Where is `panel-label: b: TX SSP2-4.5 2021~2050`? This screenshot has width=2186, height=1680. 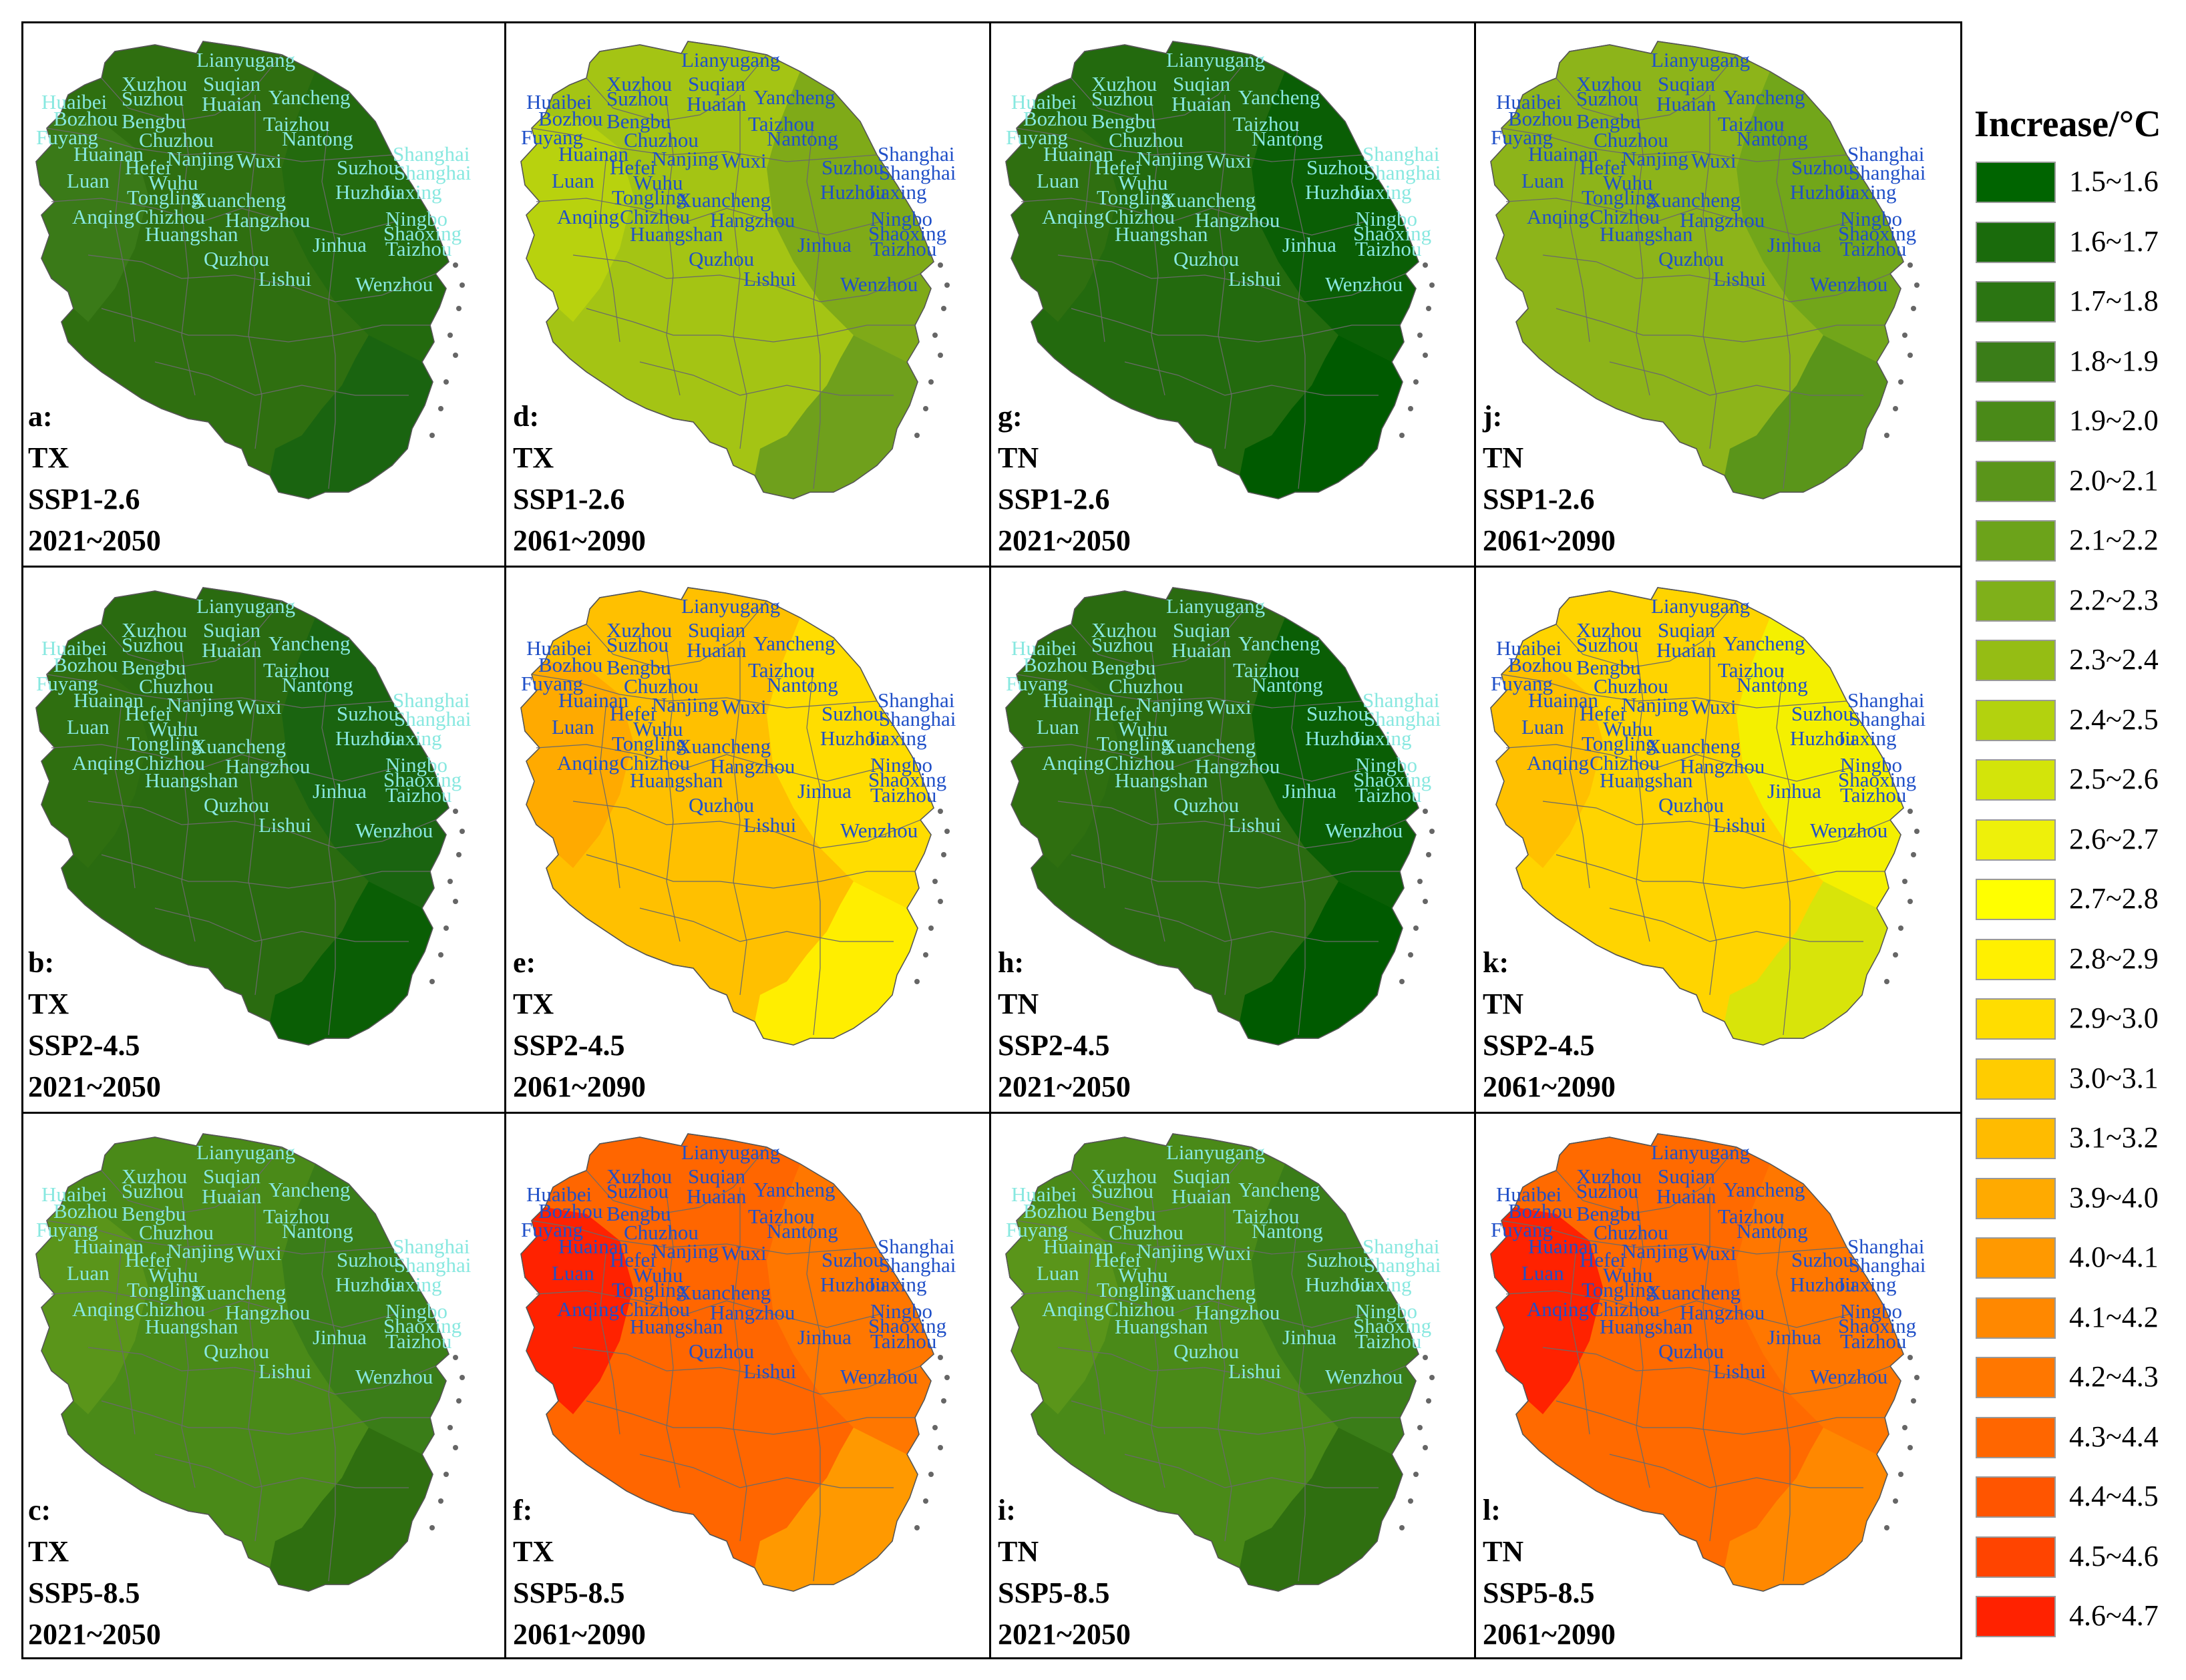
panel-label: b: TX SSP2-4.5 2021~2050 is located at coordinates (94, 1025).